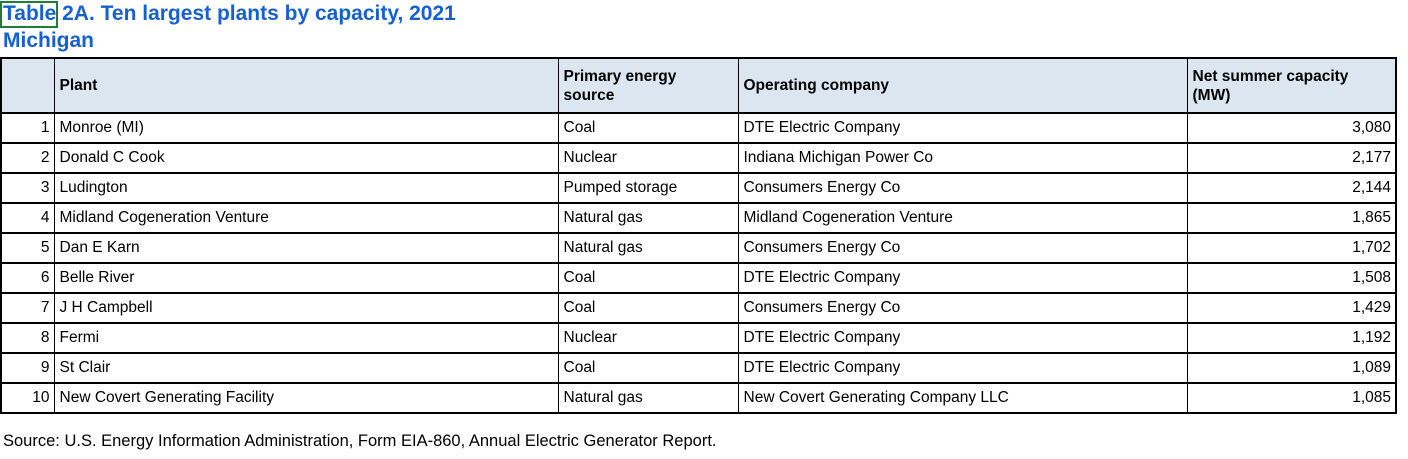 This screenshot has height=459, width=1408. I want to click on cell-energy-source: Pumped storage, so click(648, 188).